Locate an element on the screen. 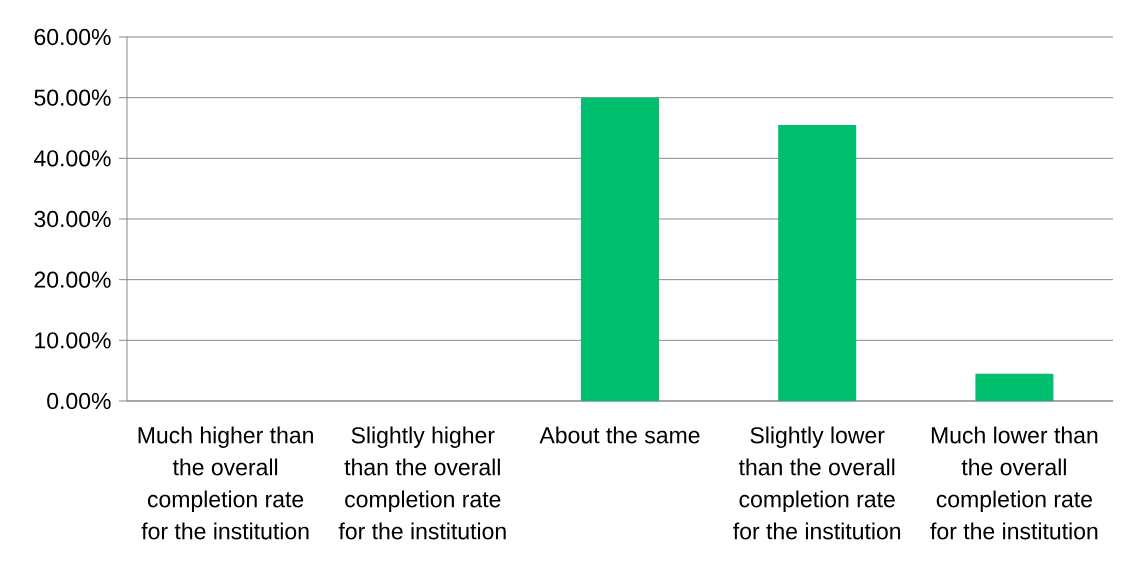  x-tick-label: About the same is located at coordinates (619, 435).